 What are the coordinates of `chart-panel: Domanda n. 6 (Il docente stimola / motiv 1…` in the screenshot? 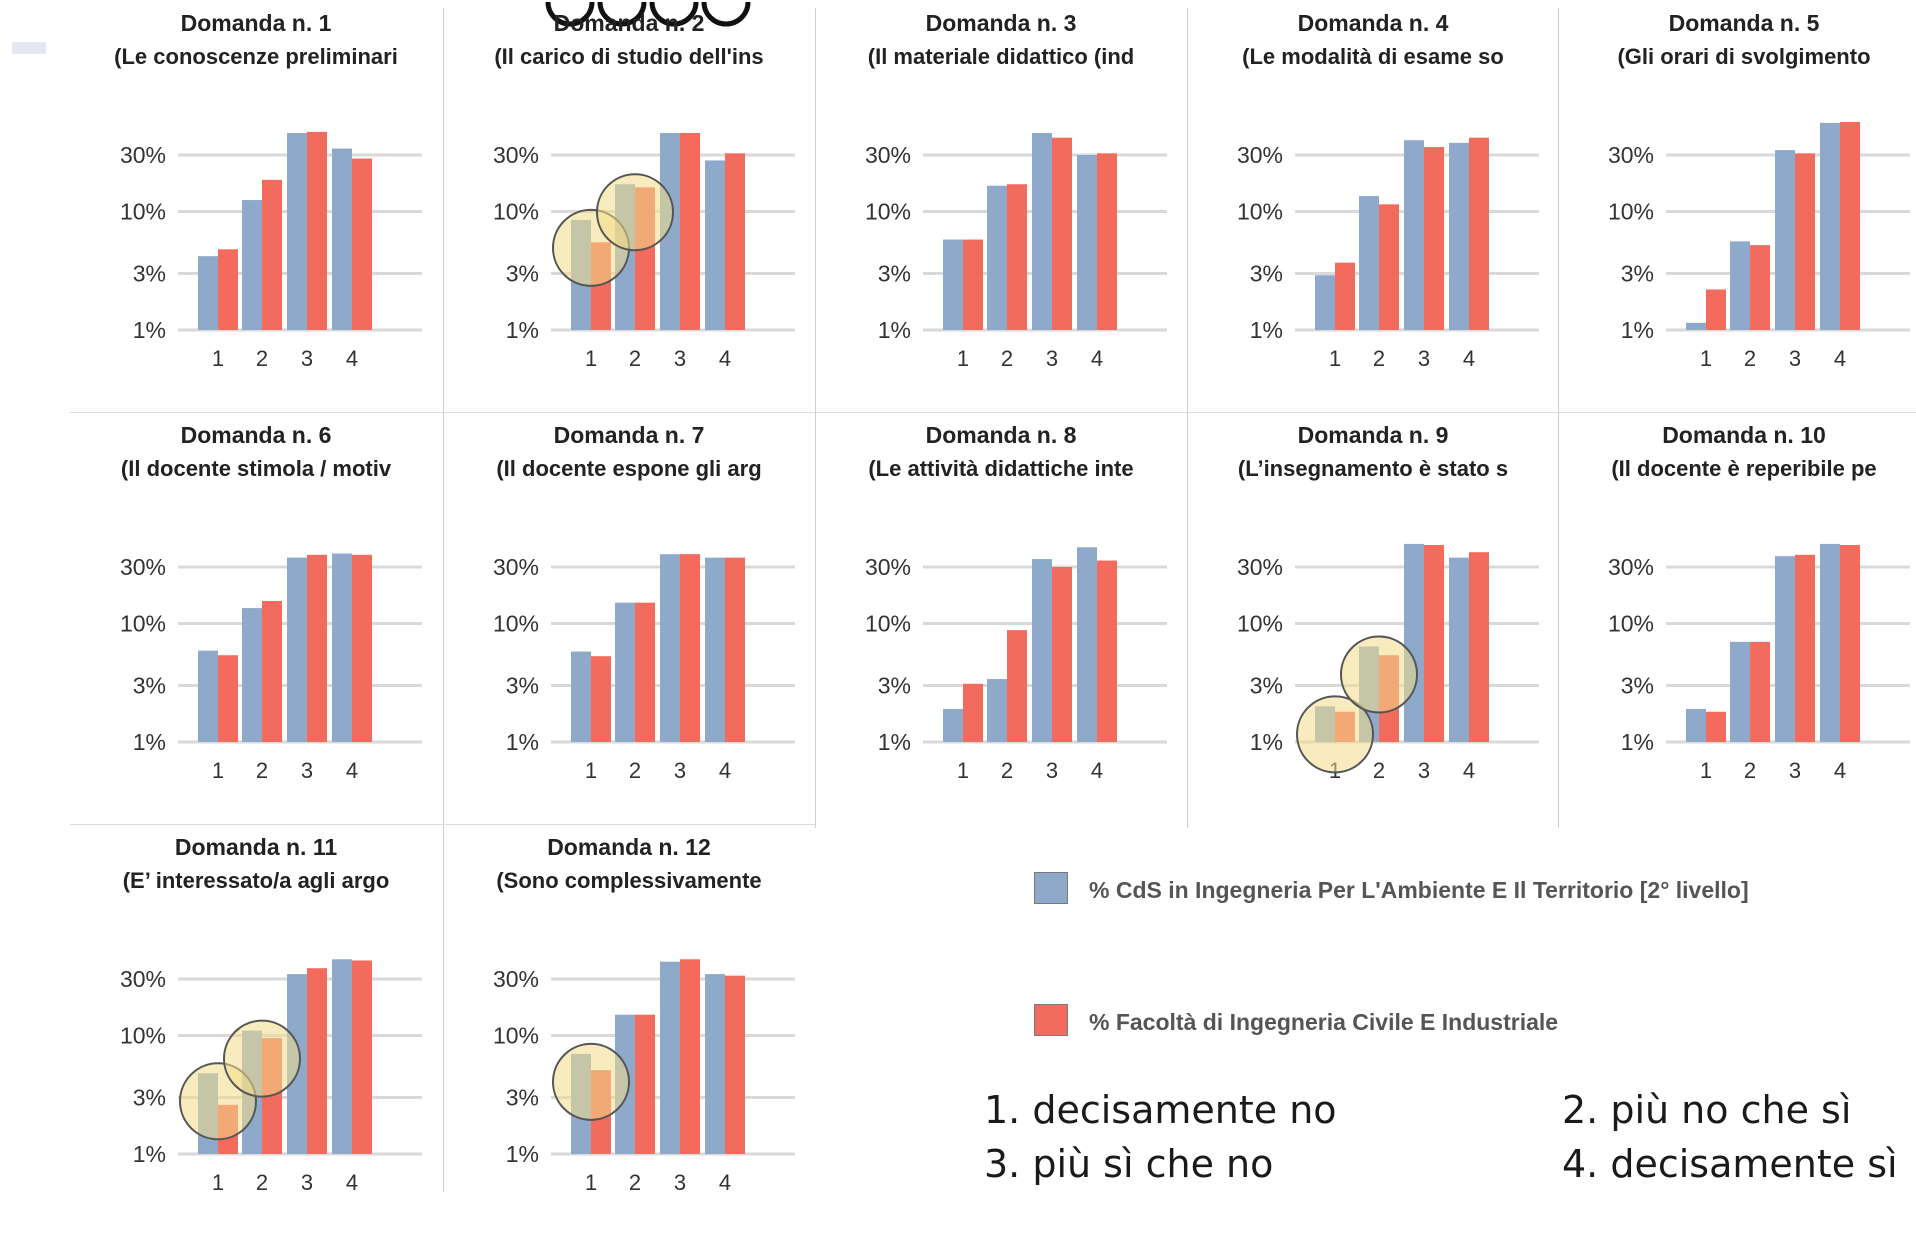 It's located at (256, 618).